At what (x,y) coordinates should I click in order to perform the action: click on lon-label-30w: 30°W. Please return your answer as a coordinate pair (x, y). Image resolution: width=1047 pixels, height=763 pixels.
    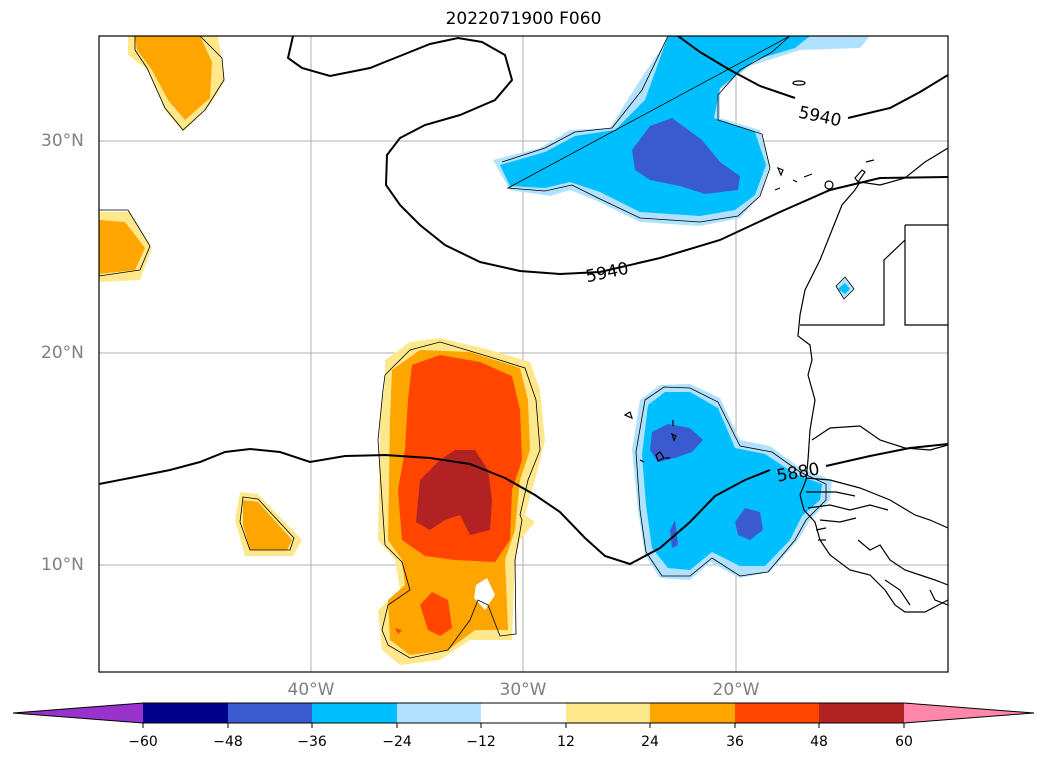
    Looking at the image, I should click on (523, 690).